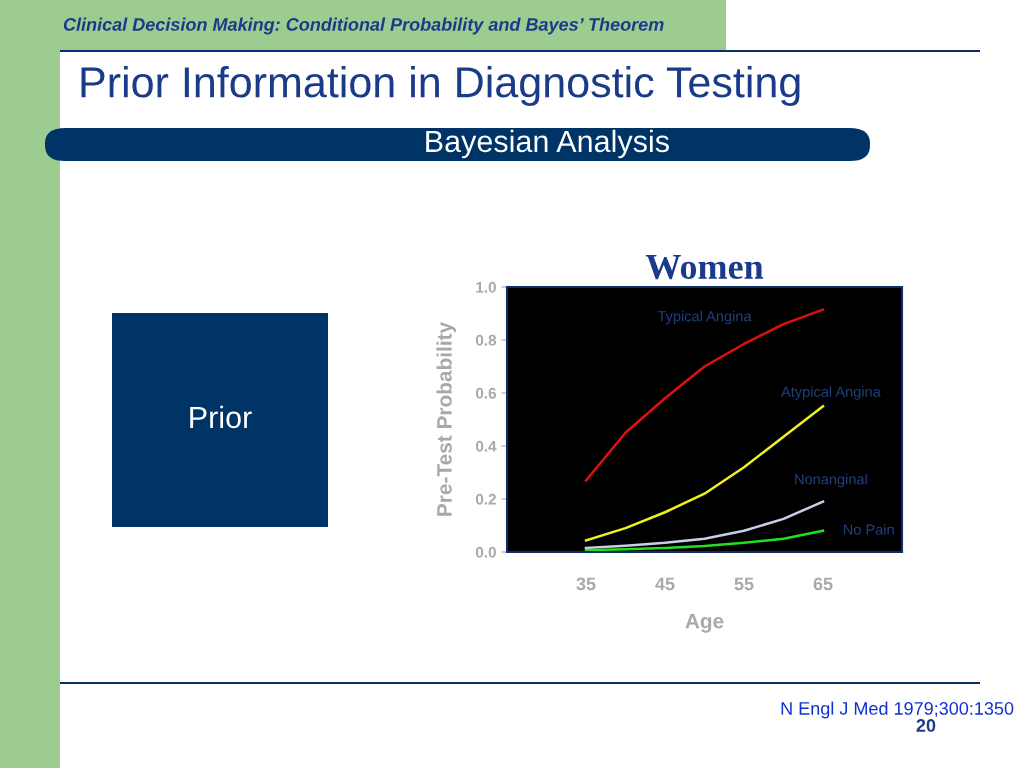 The width and height of the screenshot is (1024, 768). What do you see at coordinates (485, 499) in the screenshot?
I see `y-tick-label: 0.2` at bounding box center [485, 499].